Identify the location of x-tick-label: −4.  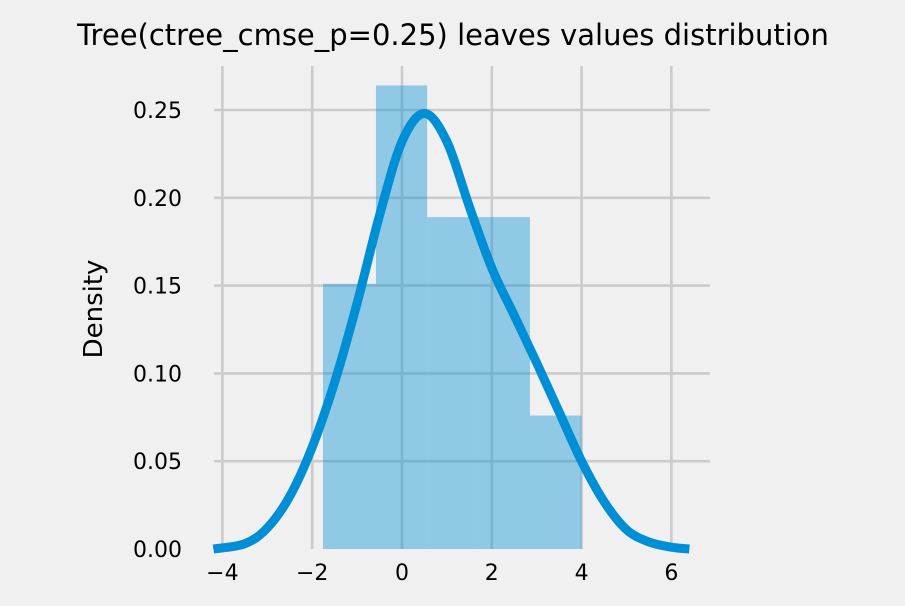
(222, 573).